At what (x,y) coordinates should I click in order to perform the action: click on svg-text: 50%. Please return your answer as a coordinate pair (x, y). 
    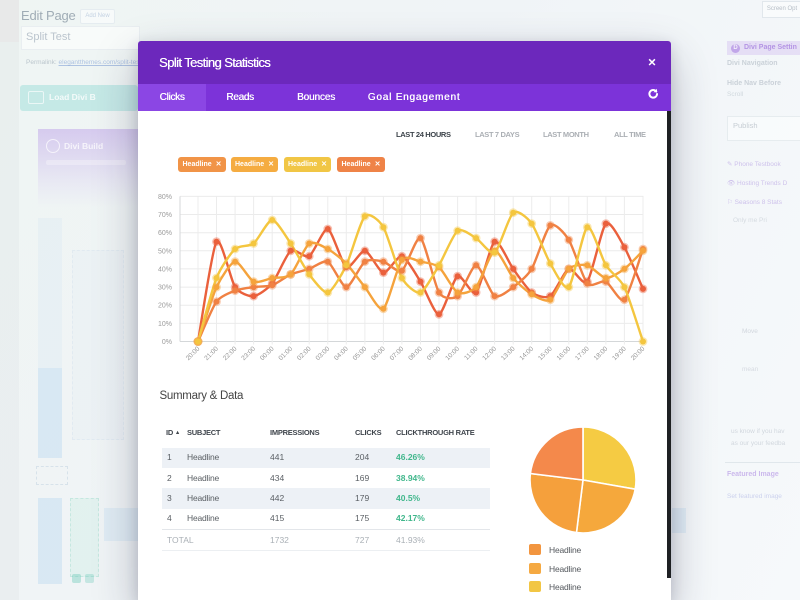
    Looking at the image, I should click on (165, 251).